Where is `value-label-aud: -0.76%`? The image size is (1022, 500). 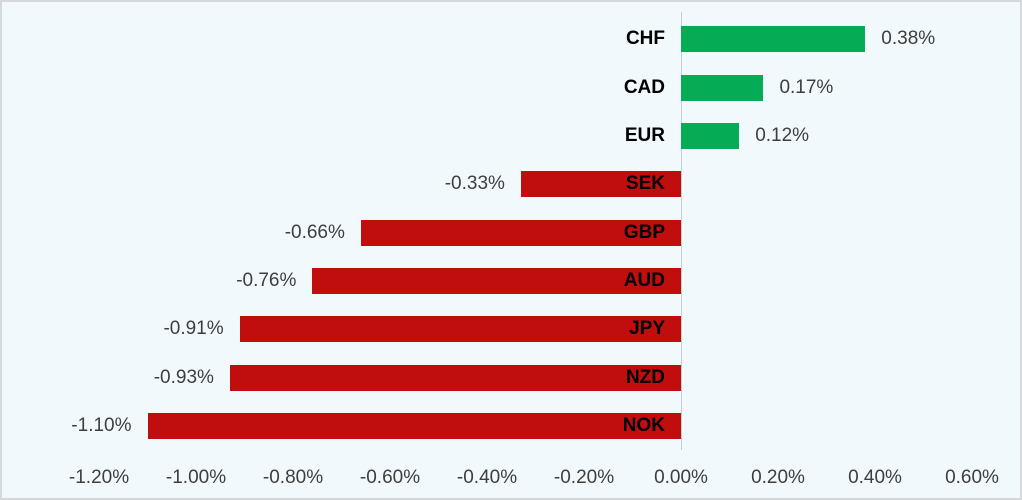
value-label-aud: -0.76% is located at coordinates (266, 280).